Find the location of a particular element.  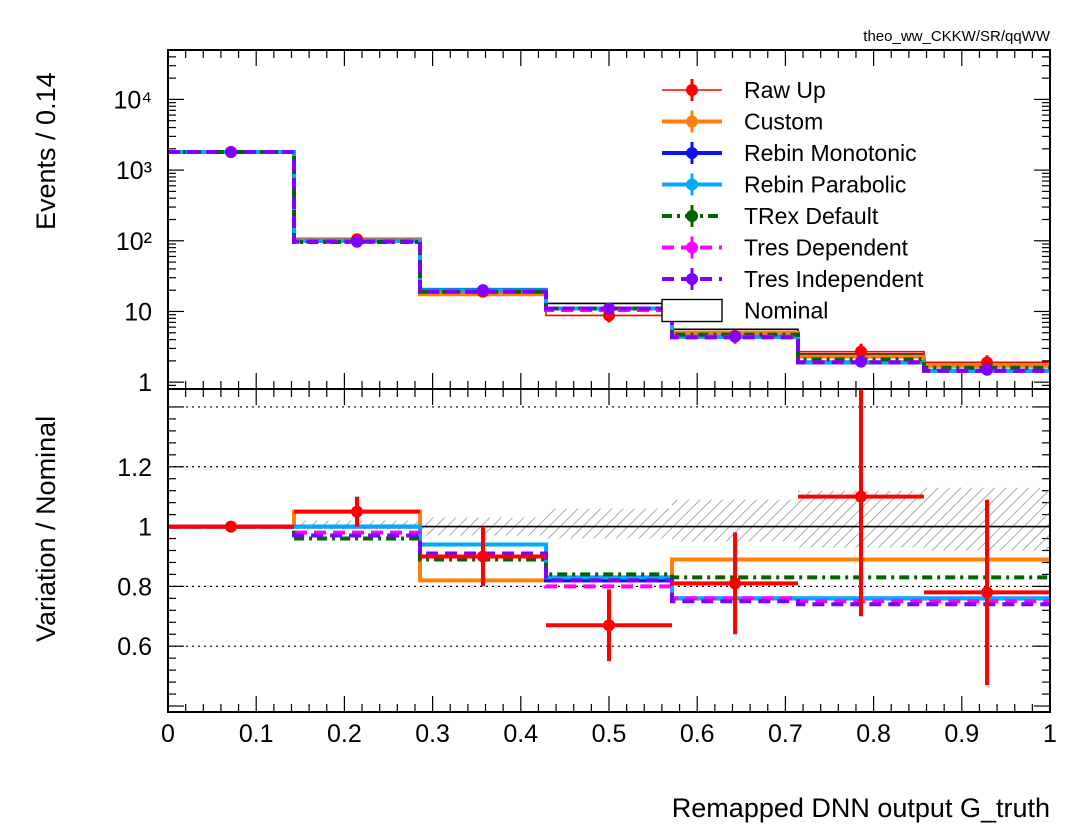

x-tick-labels: 0 0.1 0.2 0.3 0.4 0.5 0.6 0.7 0.8 0.9 1 is located at coordinates (609, 734).